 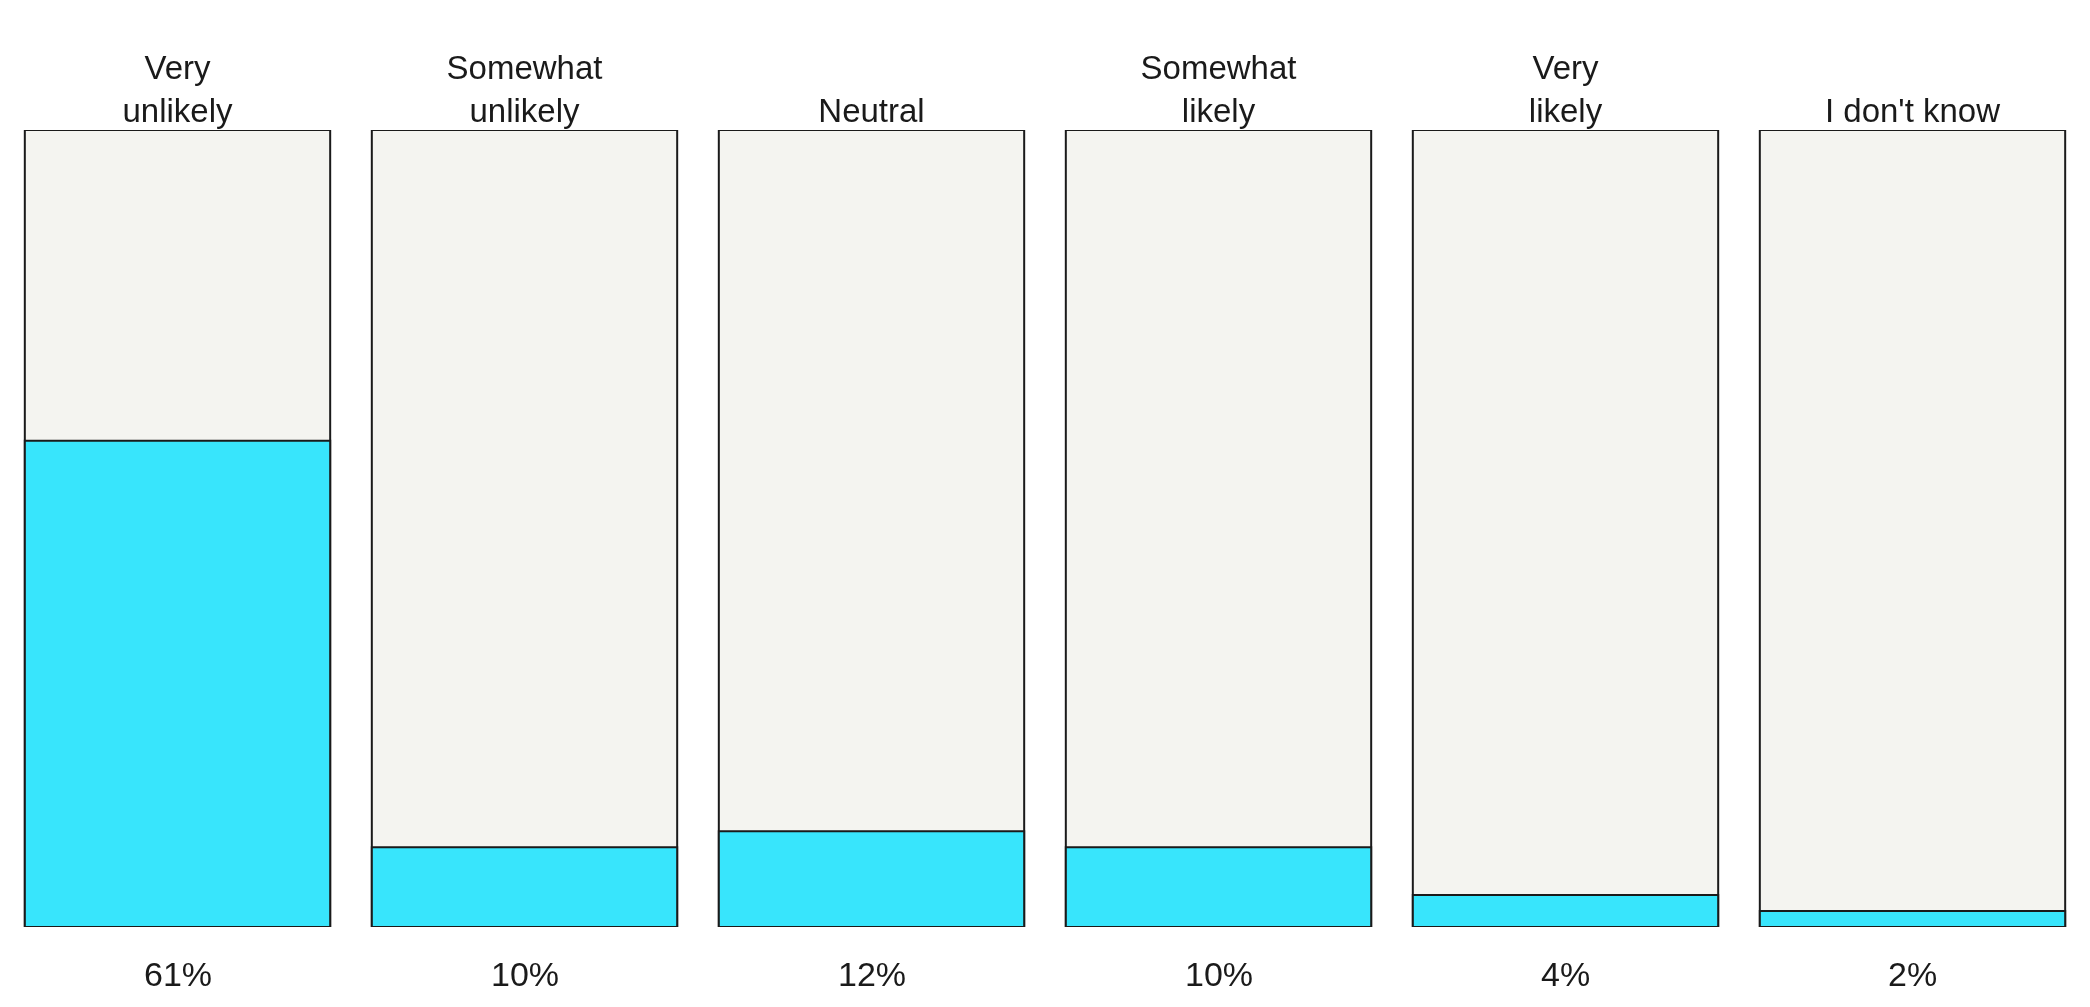 What do you see at coordinates (1912, 111) in the screenshot?
I see `x-tick-label: I don't know` at bounding box center [1912, 111].